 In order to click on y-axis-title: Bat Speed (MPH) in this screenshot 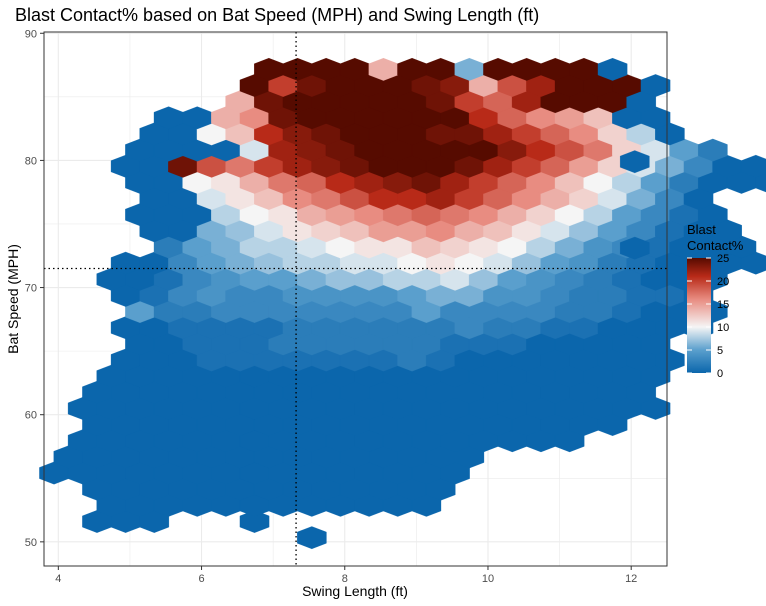, I will do `click(13, 299)`.